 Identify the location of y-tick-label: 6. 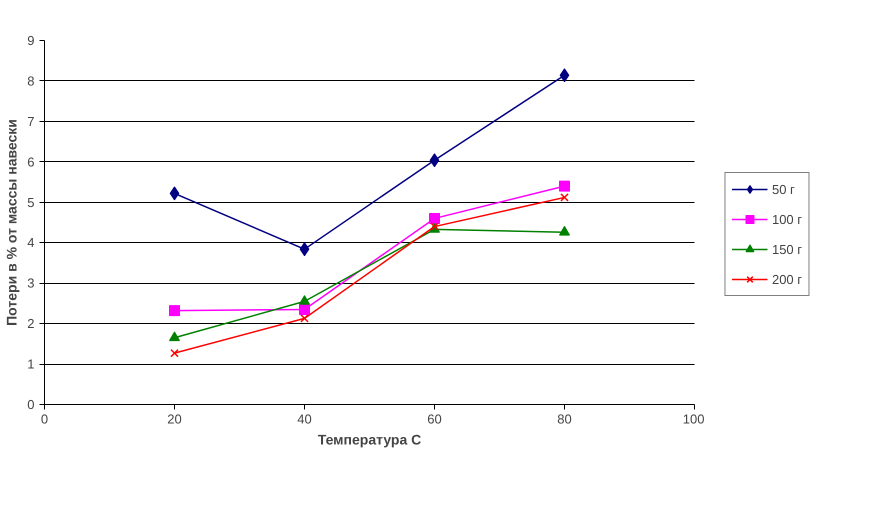
(31, 162).